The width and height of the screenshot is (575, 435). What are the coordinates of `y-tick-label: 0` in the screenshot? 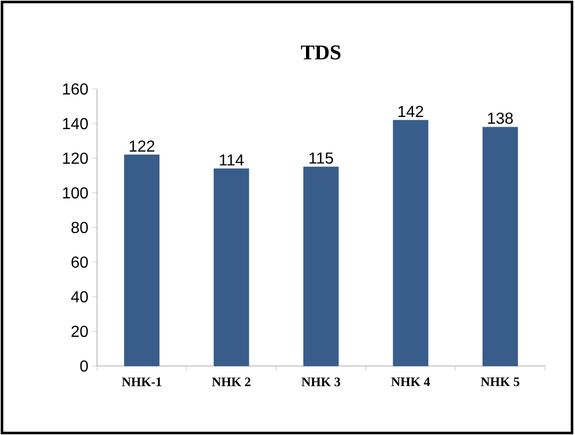 It's located at (84, 366).